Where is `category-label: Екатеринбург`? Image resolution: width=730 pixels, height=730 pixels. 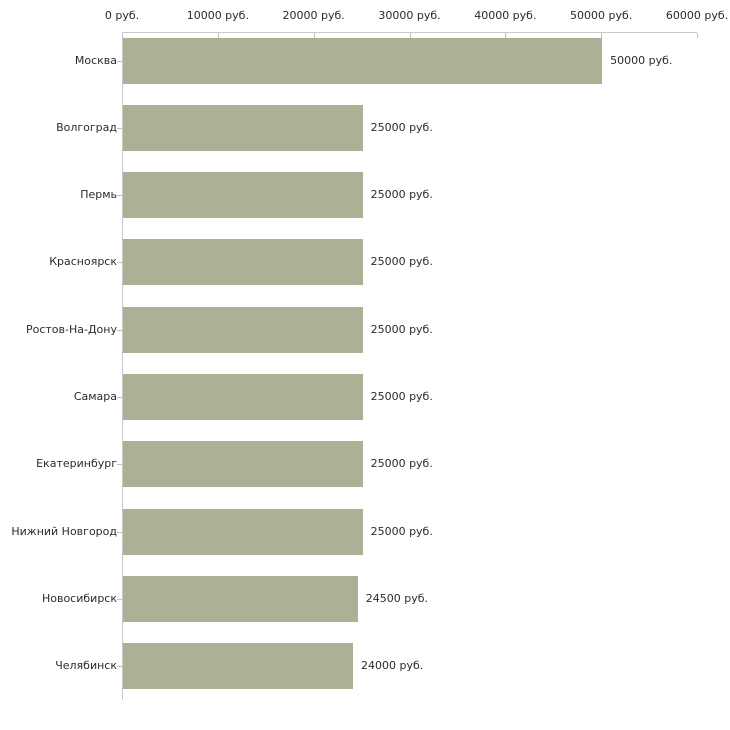 category-label: Екатеринбург is located at coordinates (76, 464).